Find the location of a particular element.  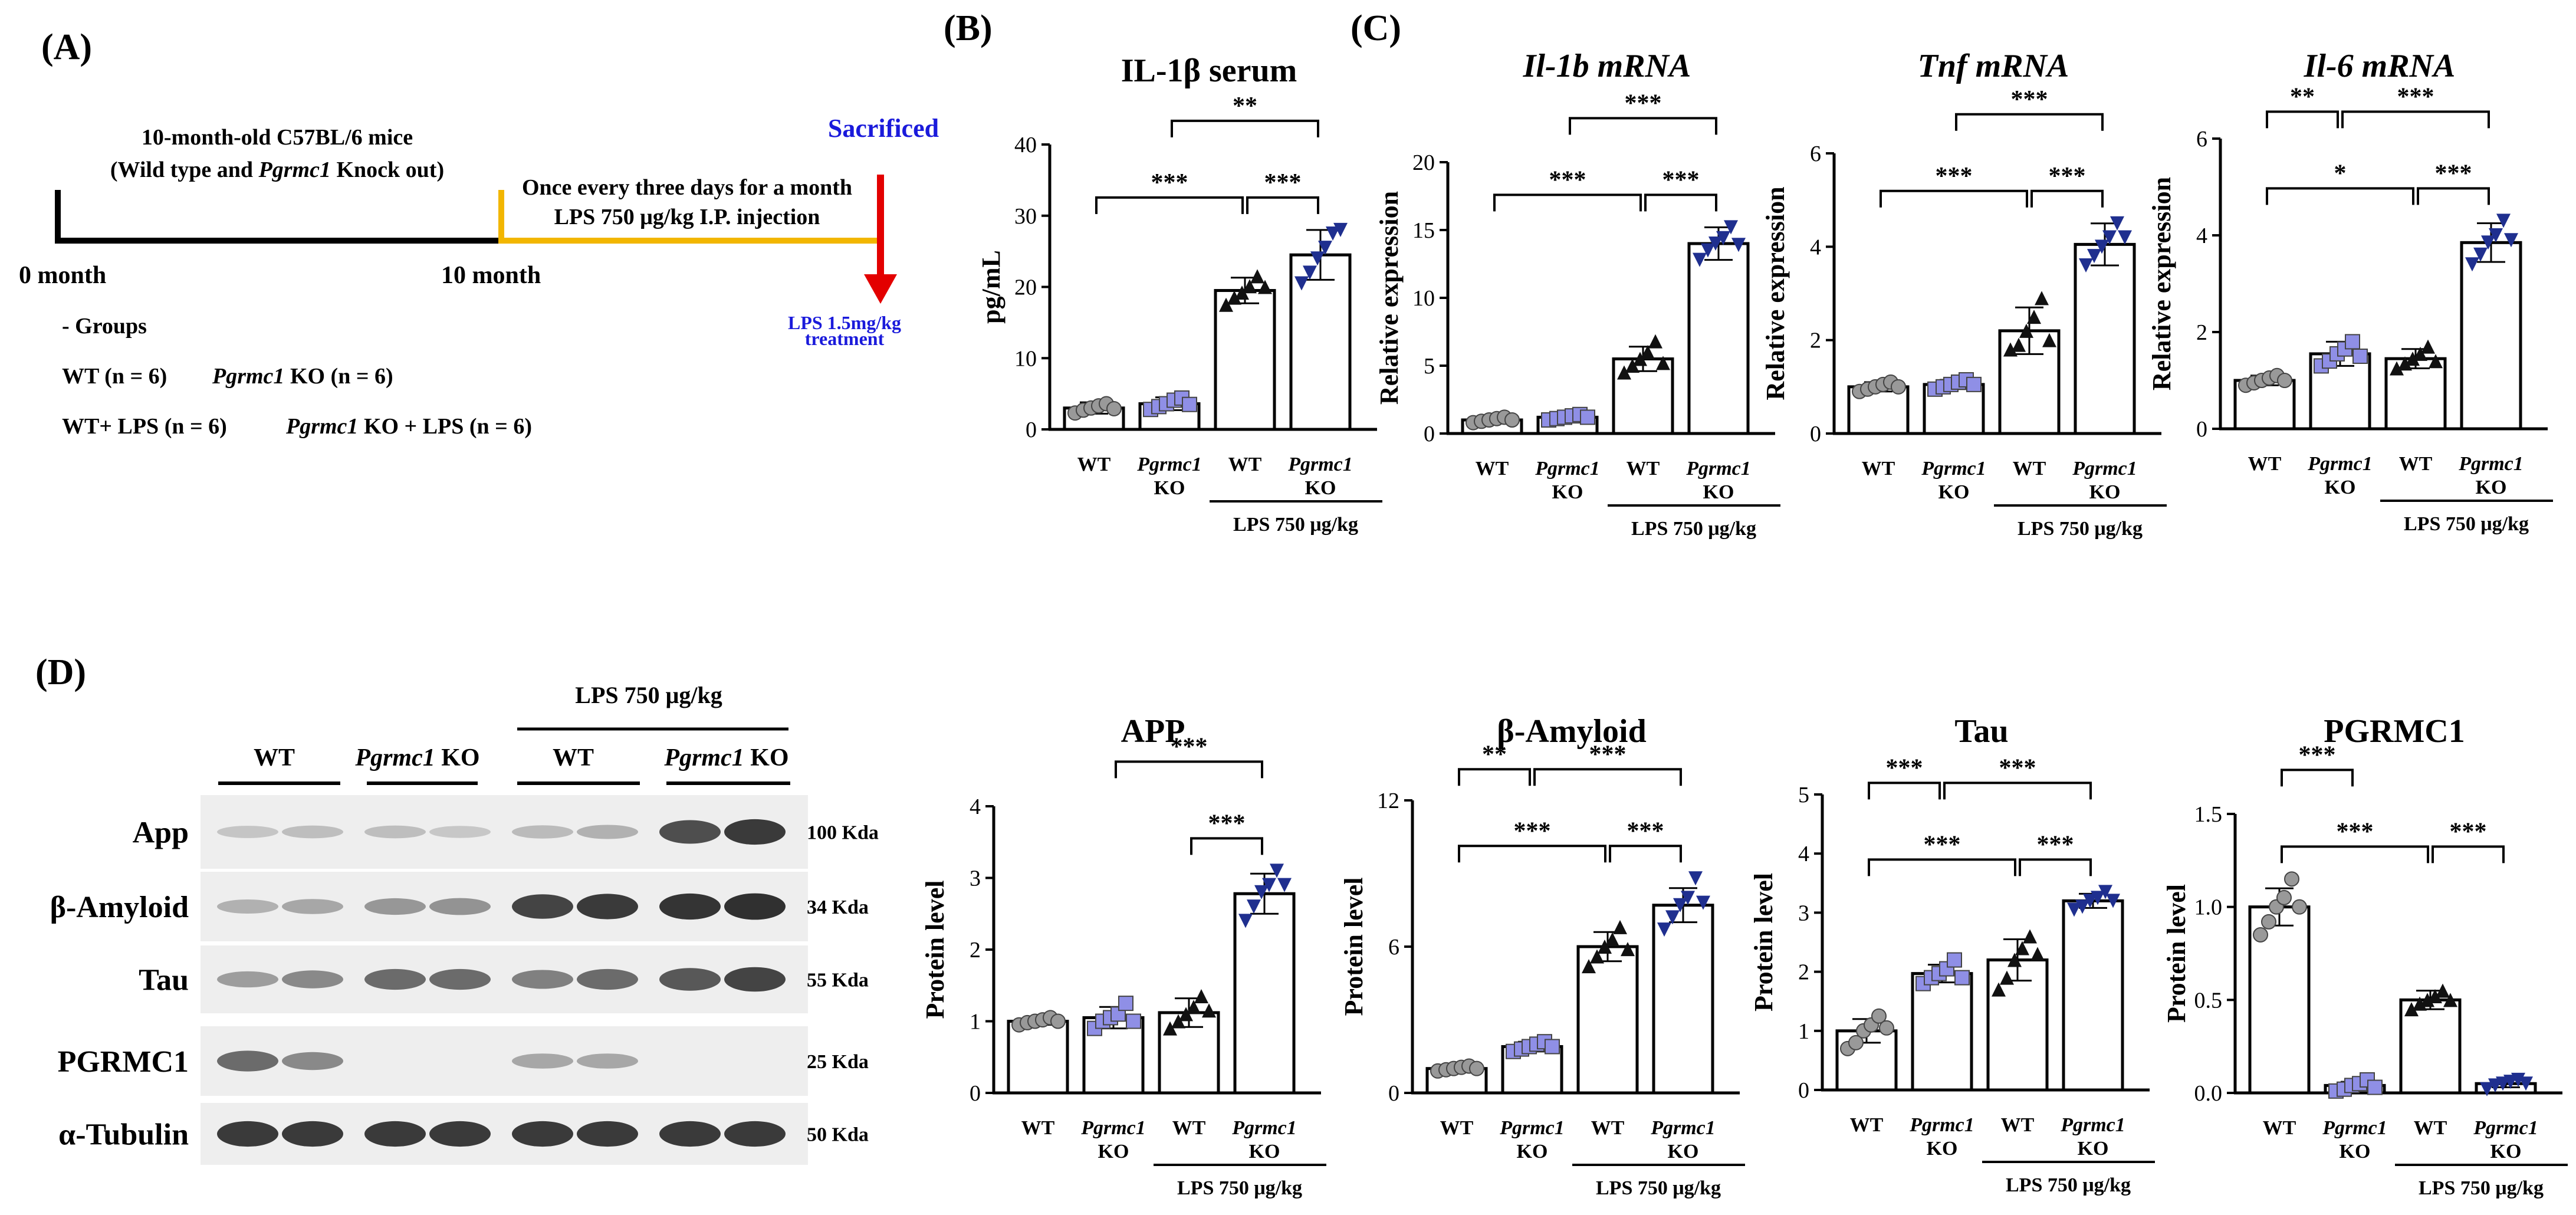

chart-title: Tau is located at coordinates (1981, 731).